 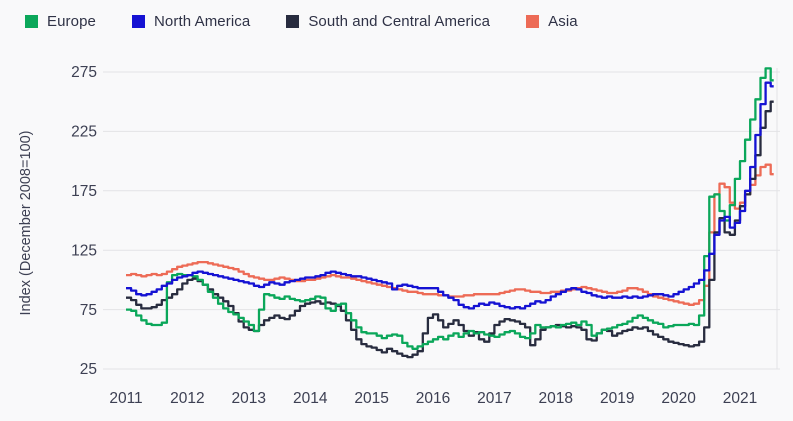 What do you see at coordinates (84, 72) in the screenshot?
I see `y-tick-label-275: 275` at bounding box center [84, 72].